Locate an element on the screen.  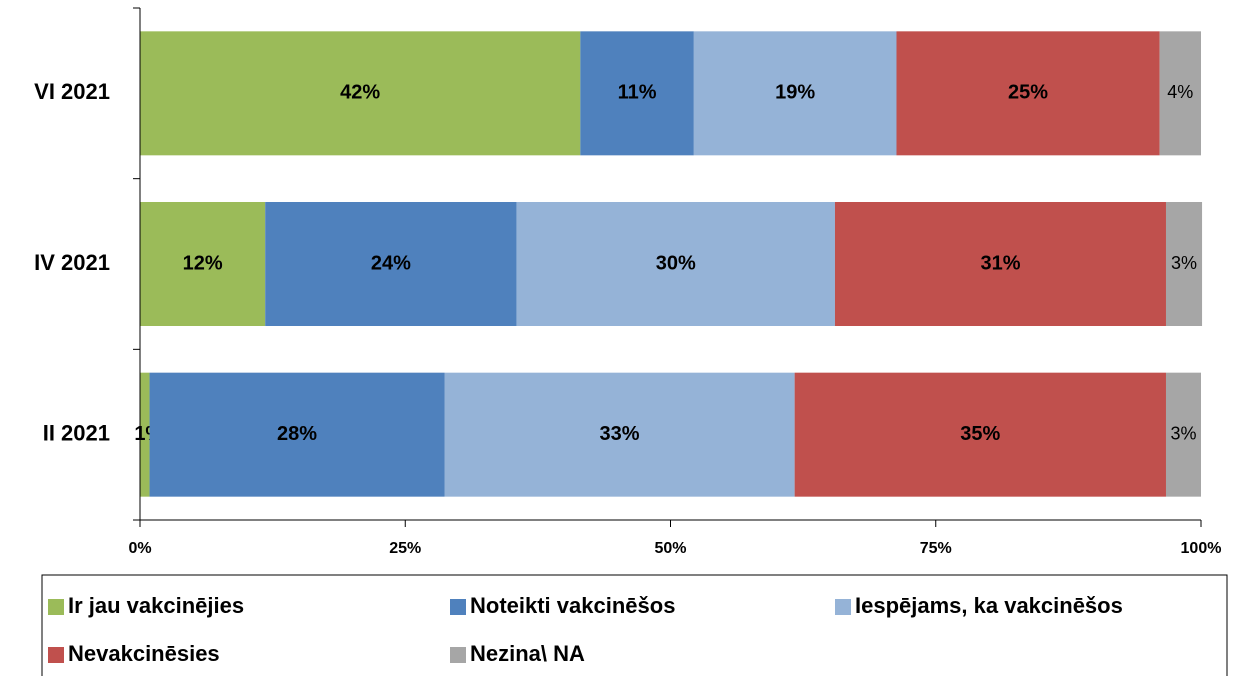
legend-label: Iespējams, ka vakcinēšos is located at coordinates (989, 605).